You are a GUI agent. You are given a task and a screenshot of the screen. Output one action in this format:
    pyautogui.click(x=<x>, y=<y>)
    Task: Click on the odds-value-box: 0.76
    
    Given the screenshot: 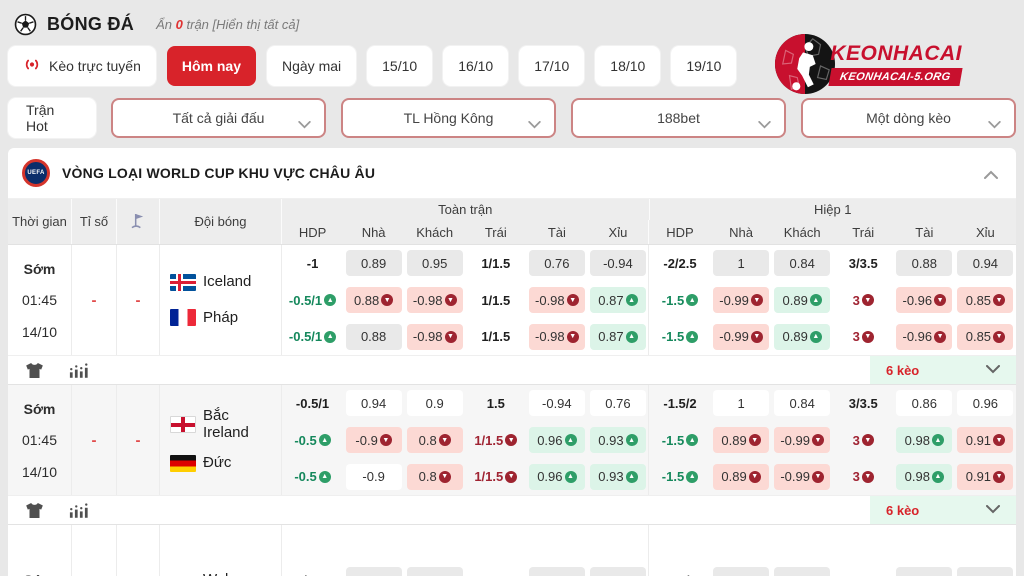 What is the action you would take?
    pyautogui.click(x=556, y=263)
    